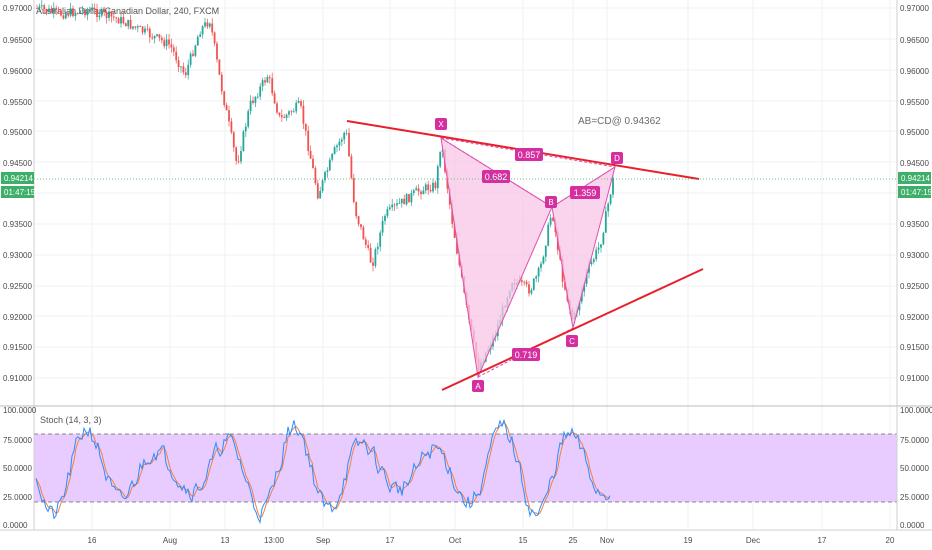 This screenshot has height=550, width=932. I want to click on svg-text: Nov, so click(607, 540).